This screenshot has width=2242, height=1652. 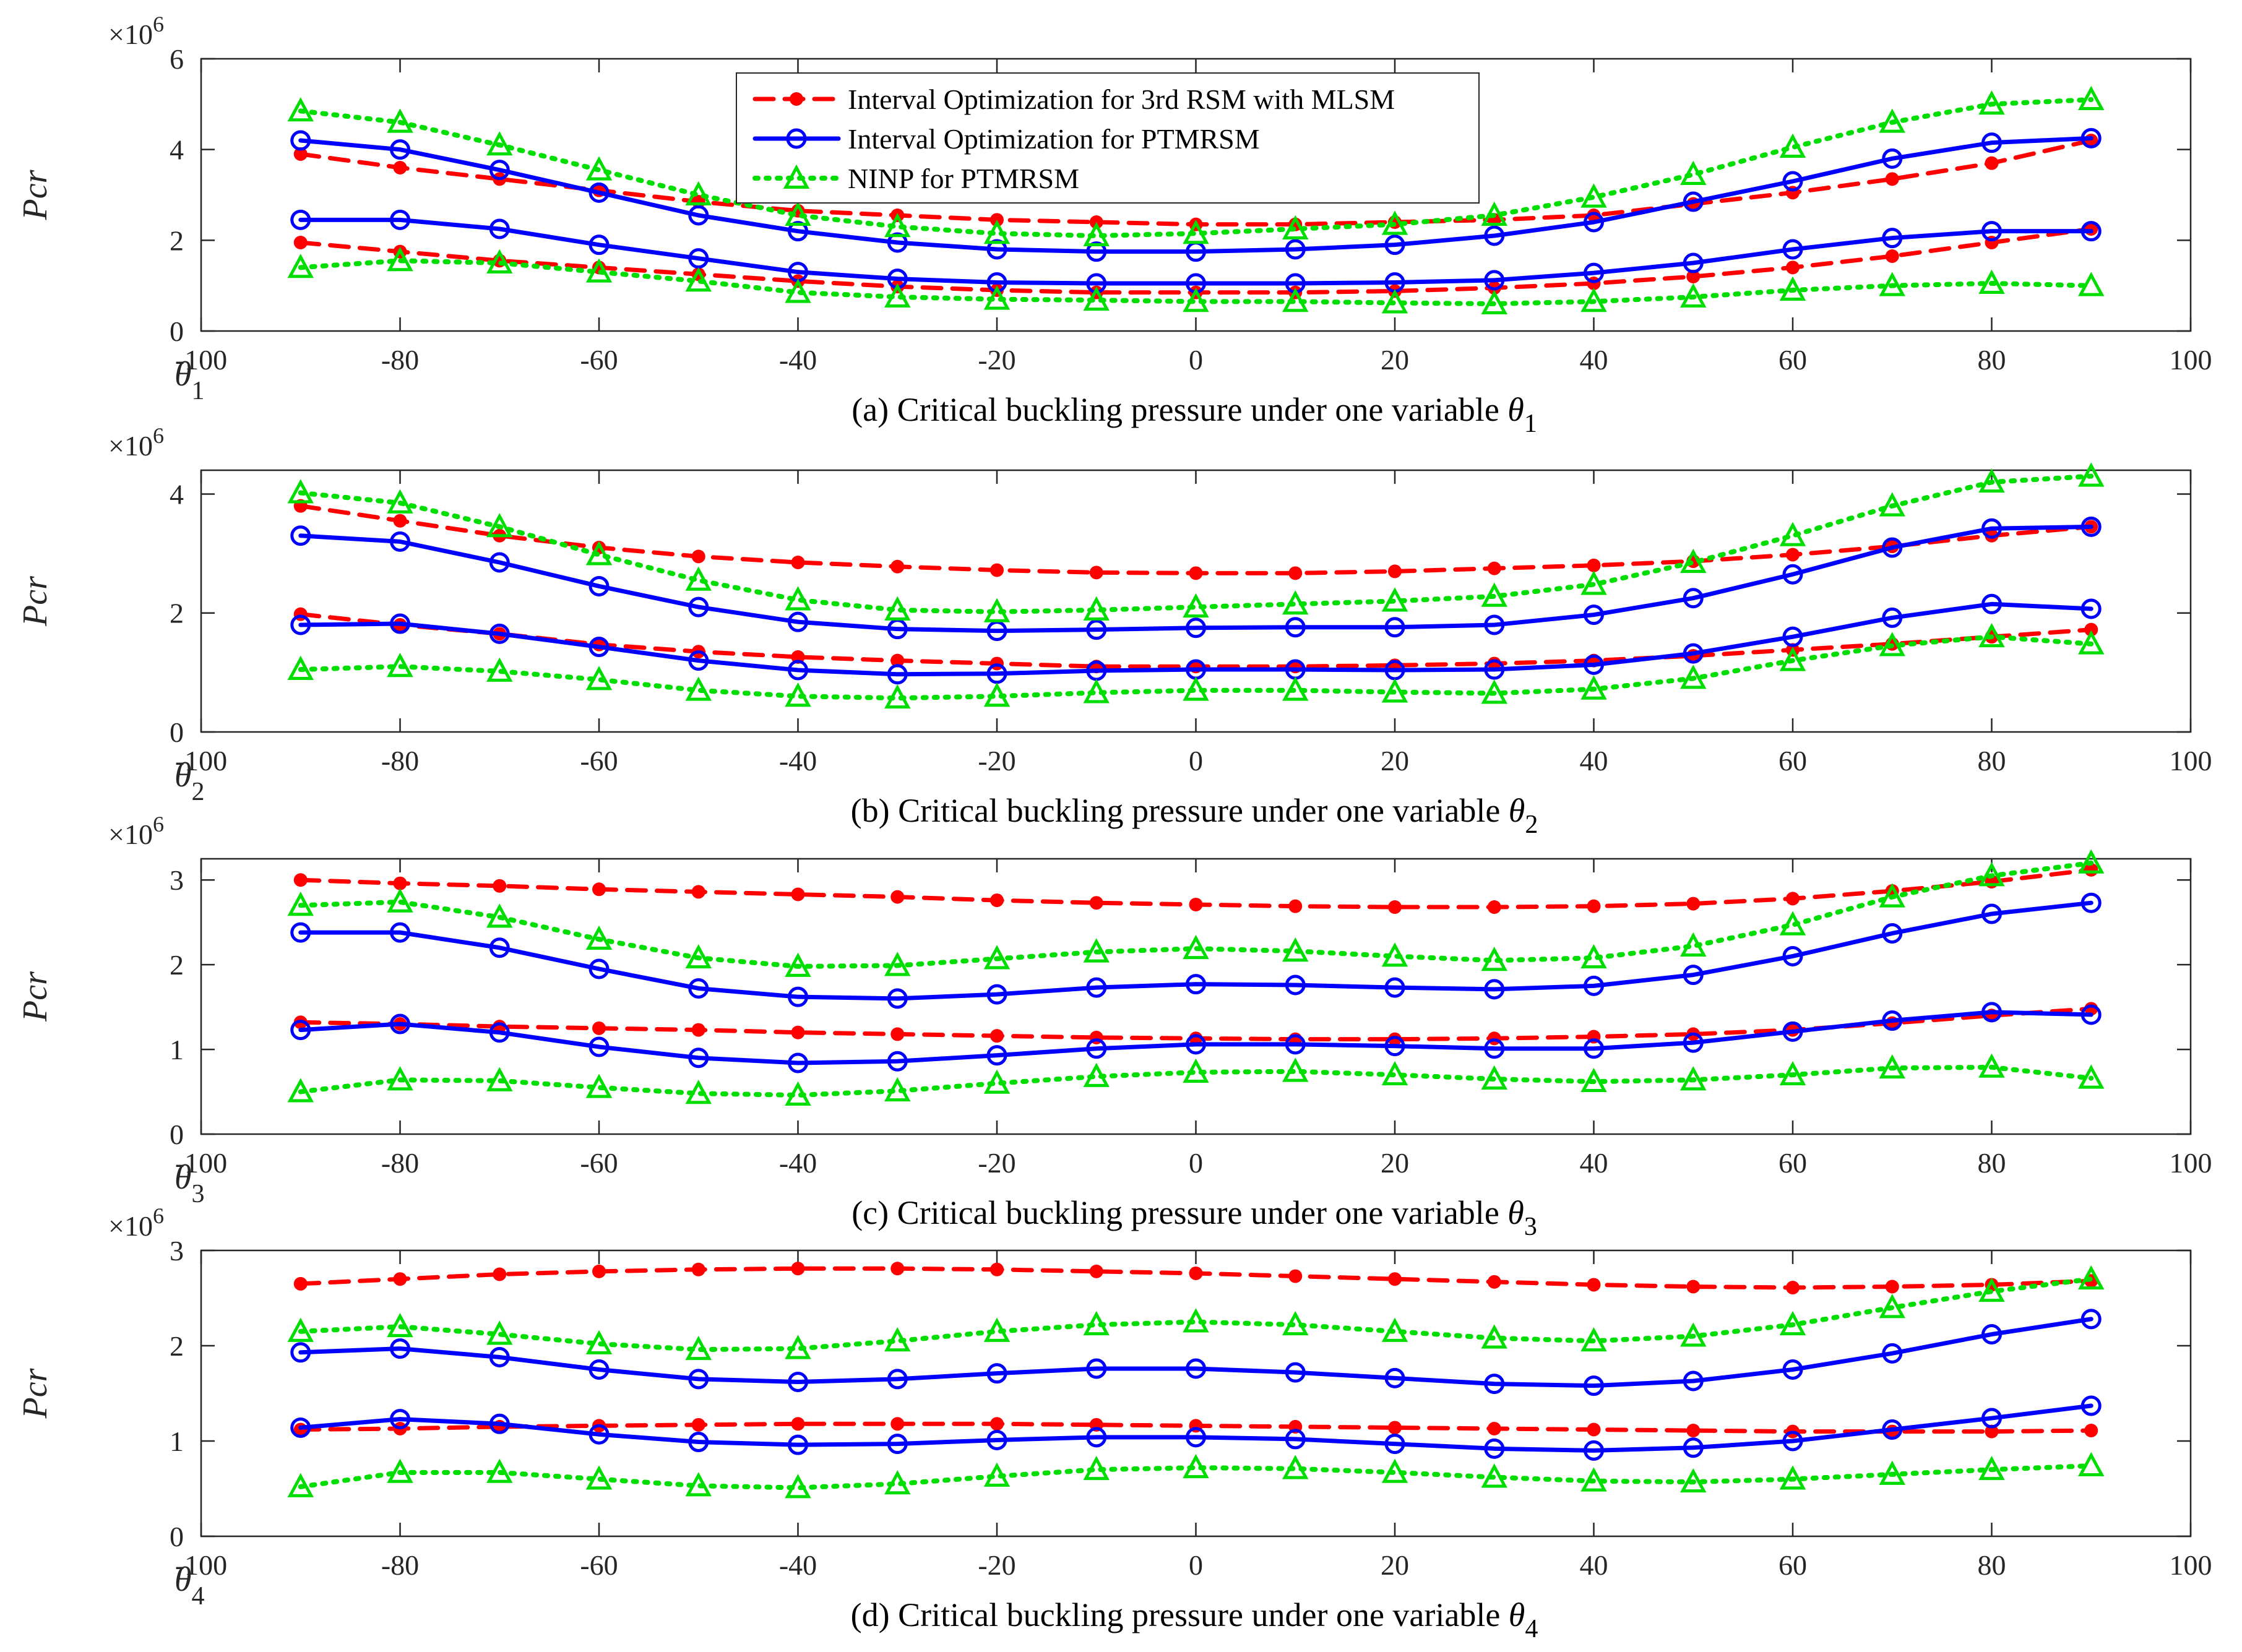 What do you see at coordinates (1054, 139) in the screenshot?
I see `legend-label-2: Interval Optimization for PTMRSM` at bounding box center [1054, 139].